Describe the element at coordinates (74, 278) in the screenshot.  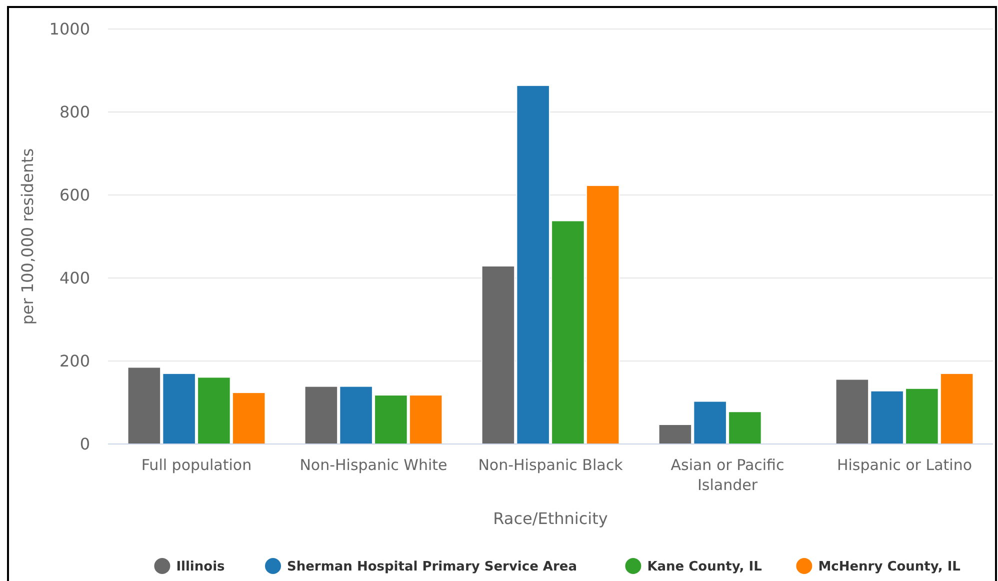
I see `y-tick-label: 400` at that location.